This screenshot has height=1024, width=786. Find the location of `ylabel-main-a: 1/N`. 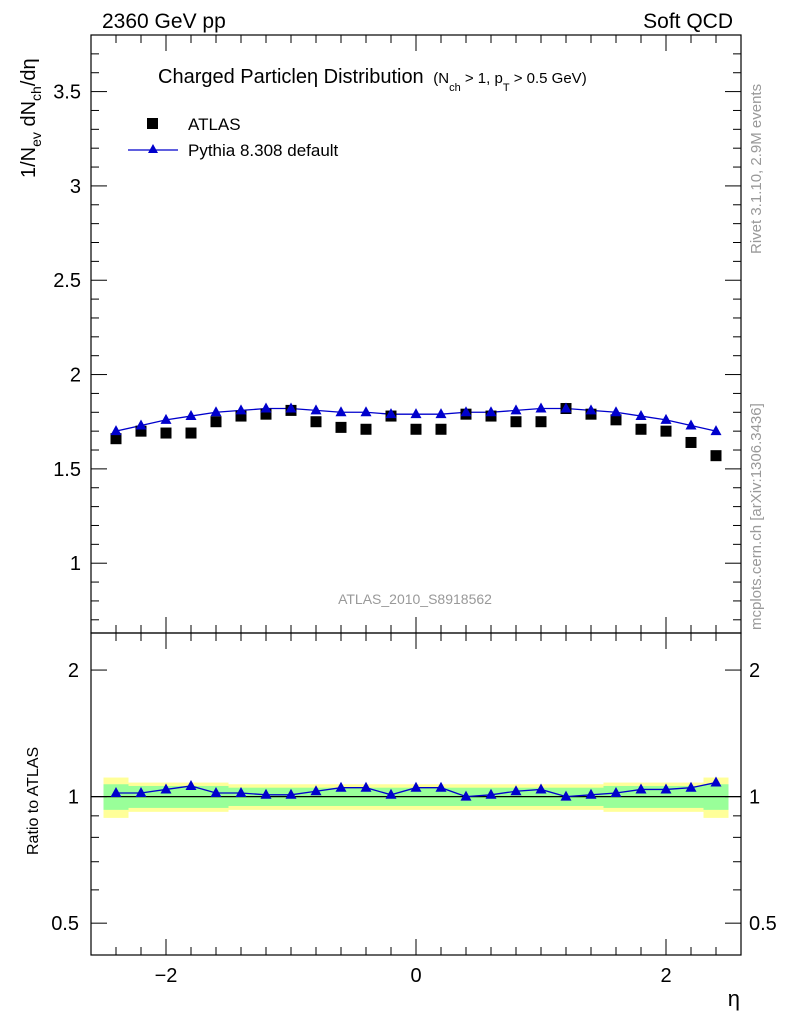

ylabel-main-a: 1/N is located at coordinates (29, 162).